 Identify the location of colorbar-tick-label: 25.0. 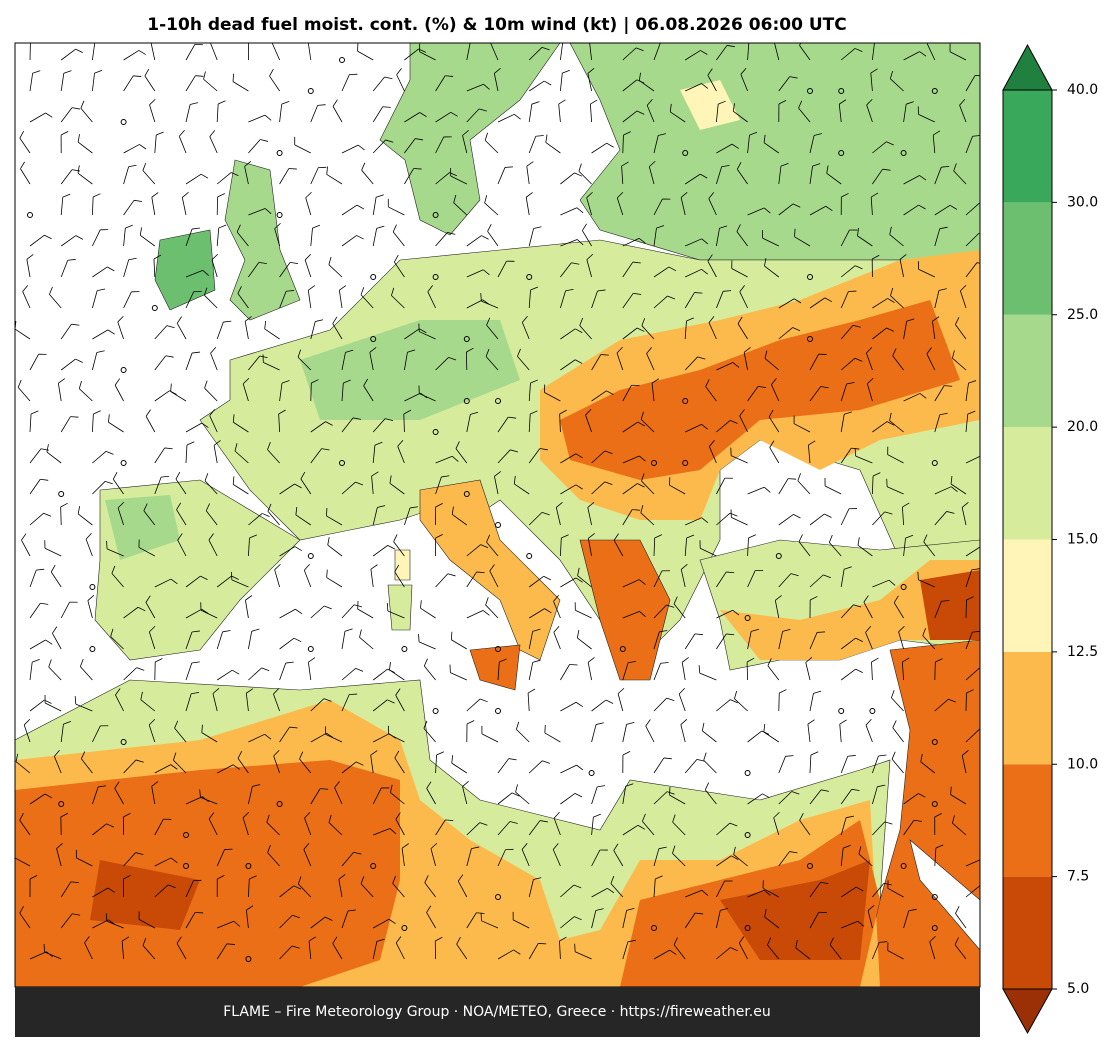
(1082, 315).